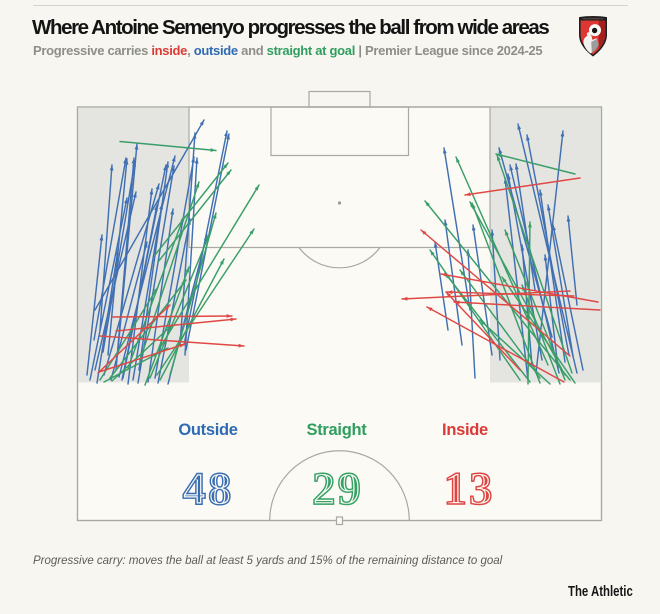 The height and width of the screenshot is (614, 660). I want to click on svg-text: 48, so click(208, 489).